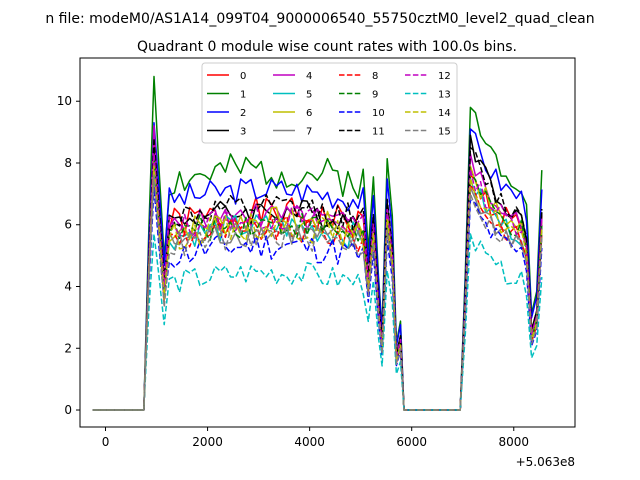 This screenshot has width=640, height=480. Describe the element at coordinates (411, 442) in the screenshot. I see `x-tick-label: 6000` at that location.